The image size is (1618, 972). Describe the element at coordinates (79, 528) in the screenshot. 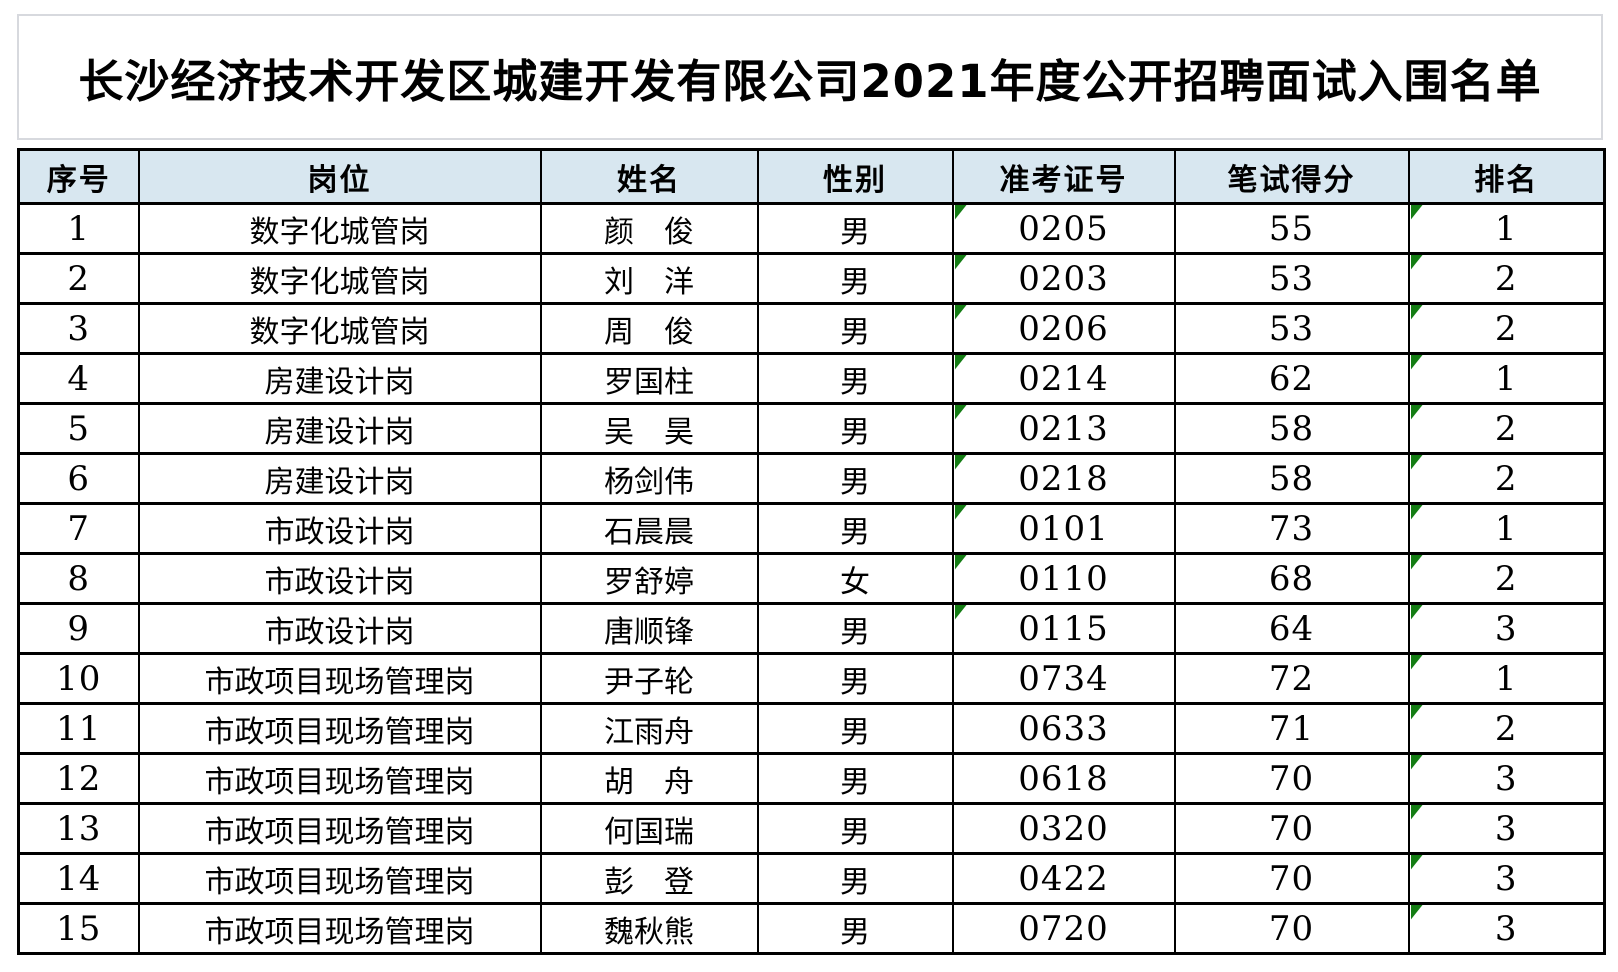

I see `cell-index-text: 7` at that location.